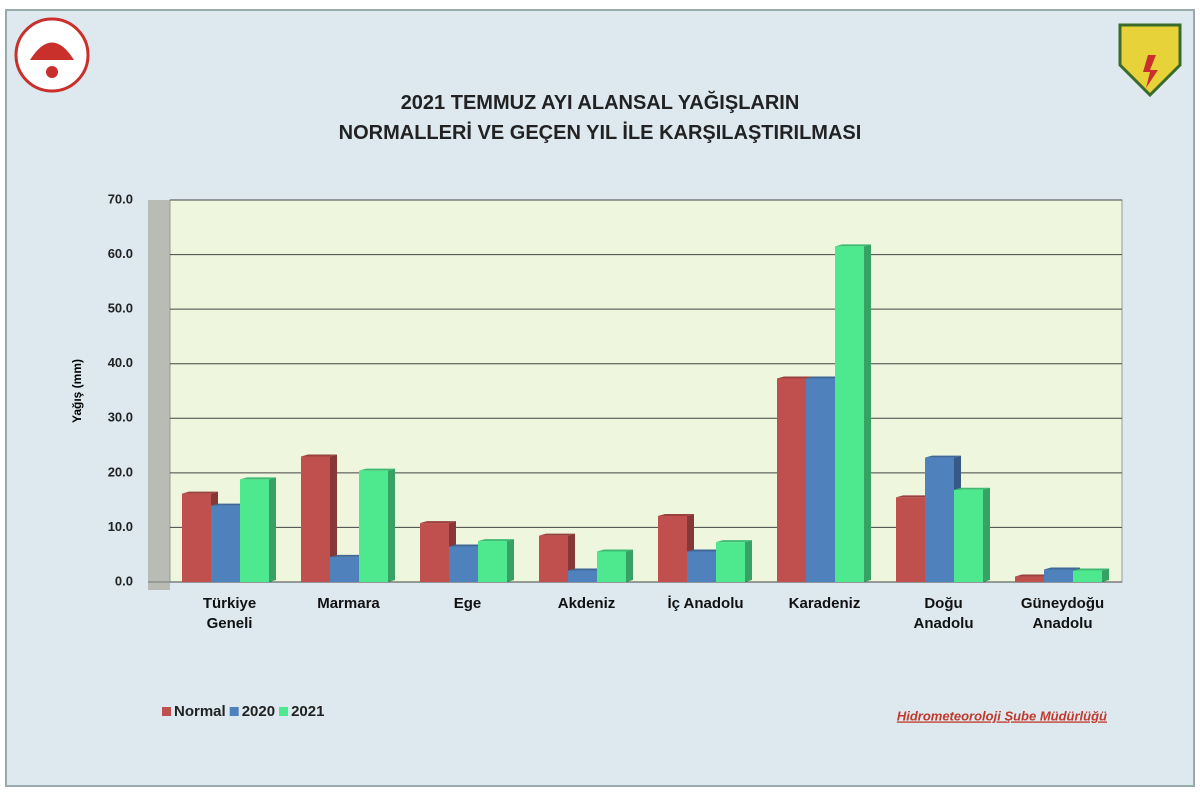 This screenshot has width=1200, height=798. I want to click on y-tick-label: 30.0, so click(120, 417).